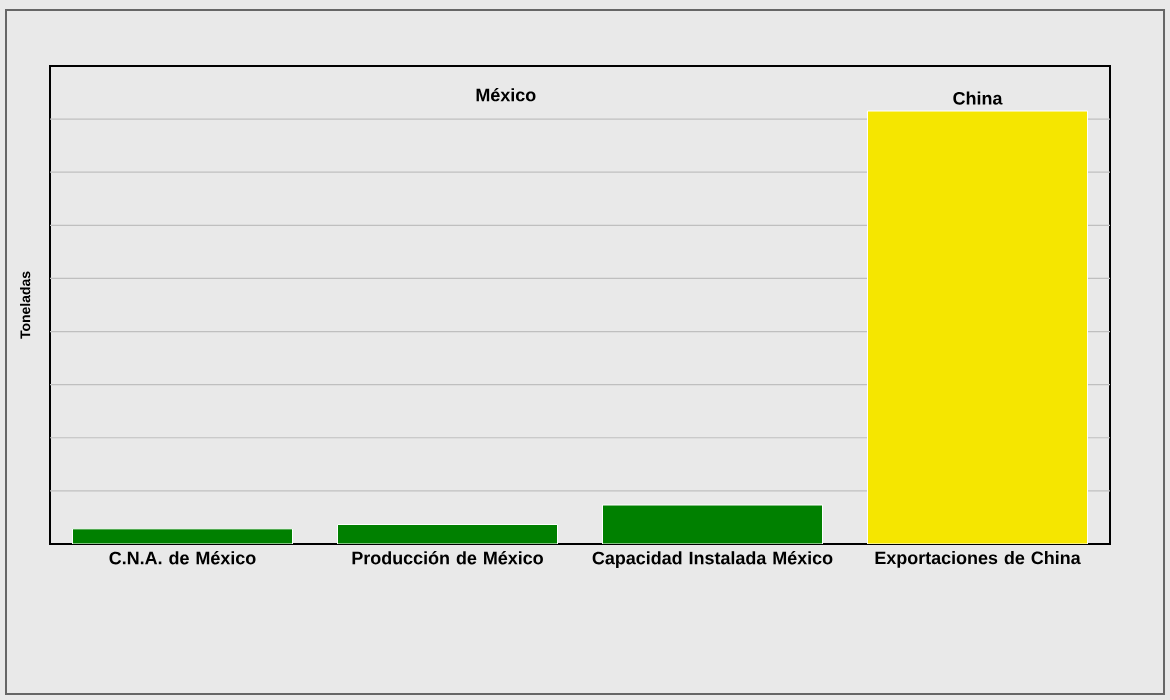 The image size is (1170, 700). Describe the element at coordinates (978, 559) in the screenshot. I see `x-tick-label: Exportaciones de China` at that location.